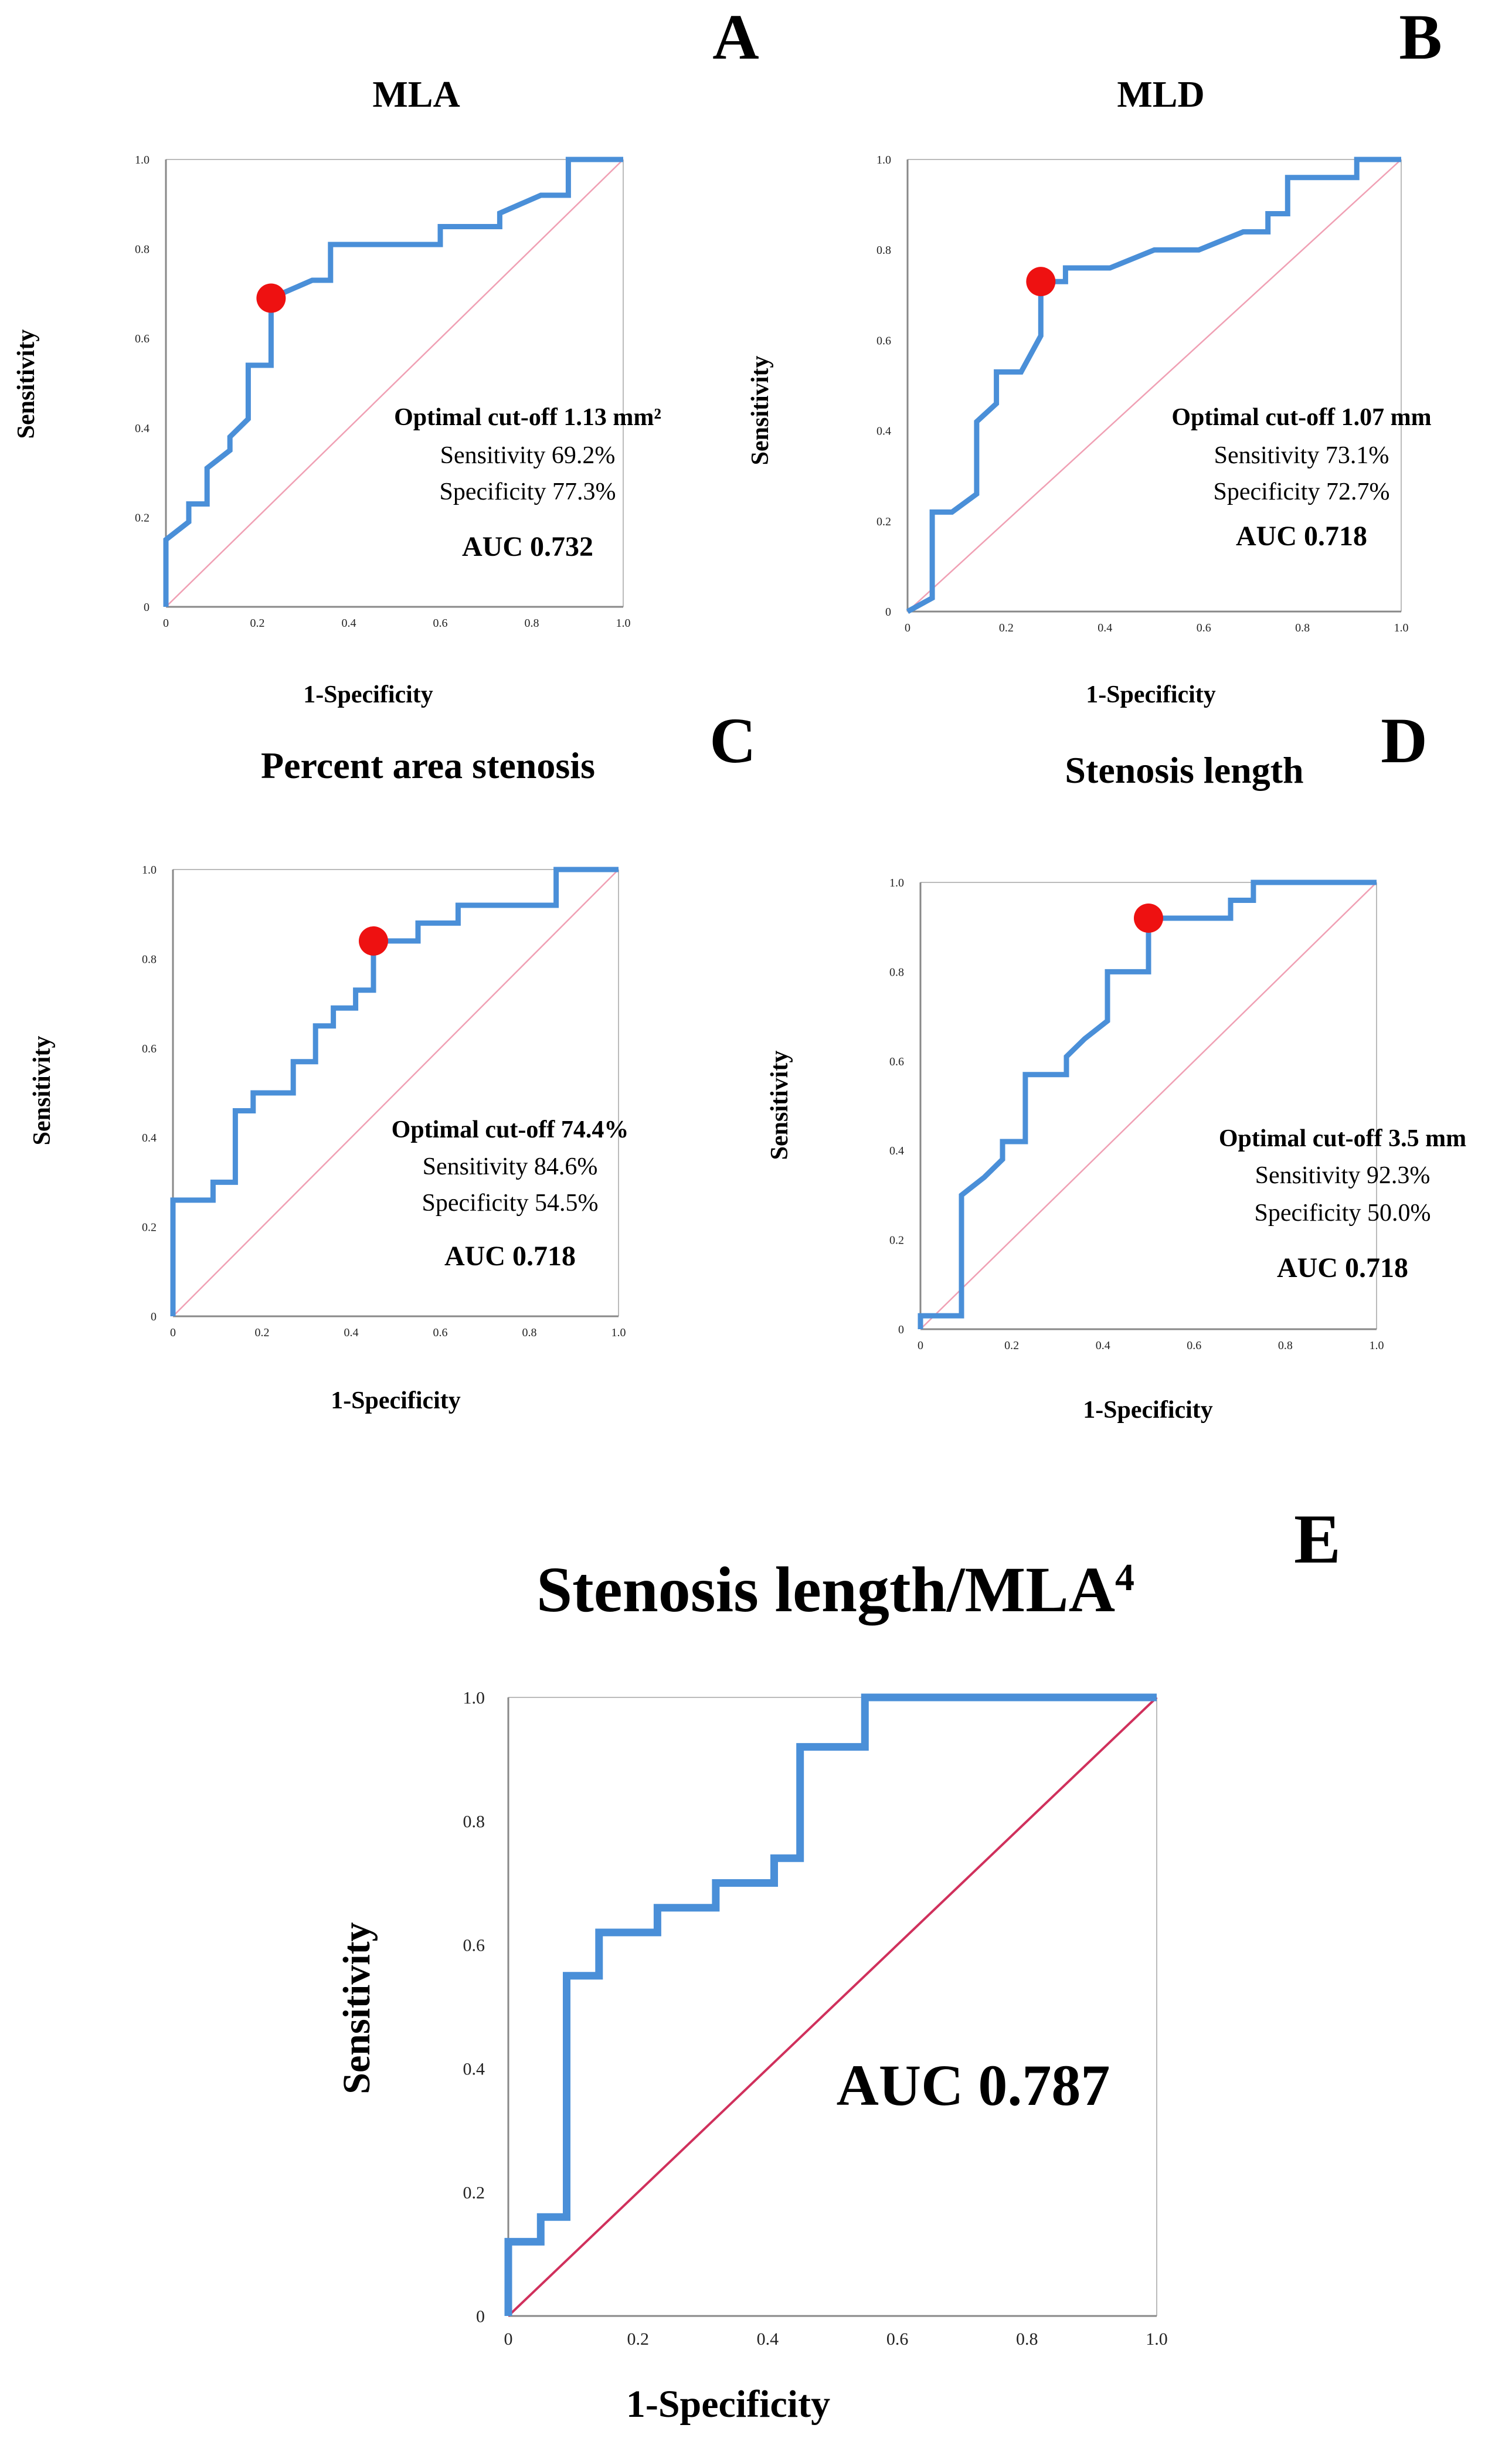 The height and width of the screenshot is (2452, 1512). Describe the element at coordinates (373, 941) in the screenshot. I see `cutoff-point-c` at that location.